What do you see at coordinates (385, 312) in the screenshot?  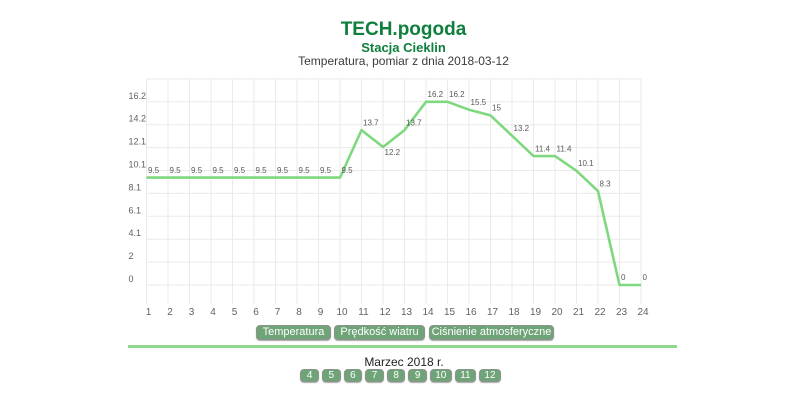 I see `svg-text: 12` at bounding box center [385, 312].